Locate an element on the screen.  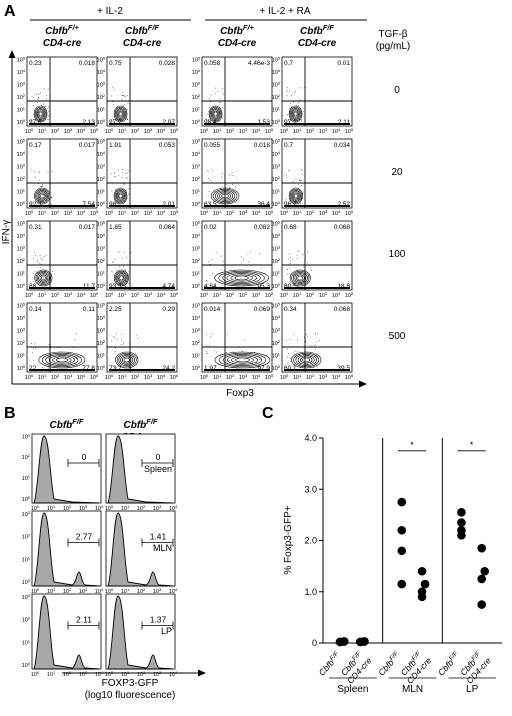
tissue-axis-label: Spleen is located at coordinates (352, 689).